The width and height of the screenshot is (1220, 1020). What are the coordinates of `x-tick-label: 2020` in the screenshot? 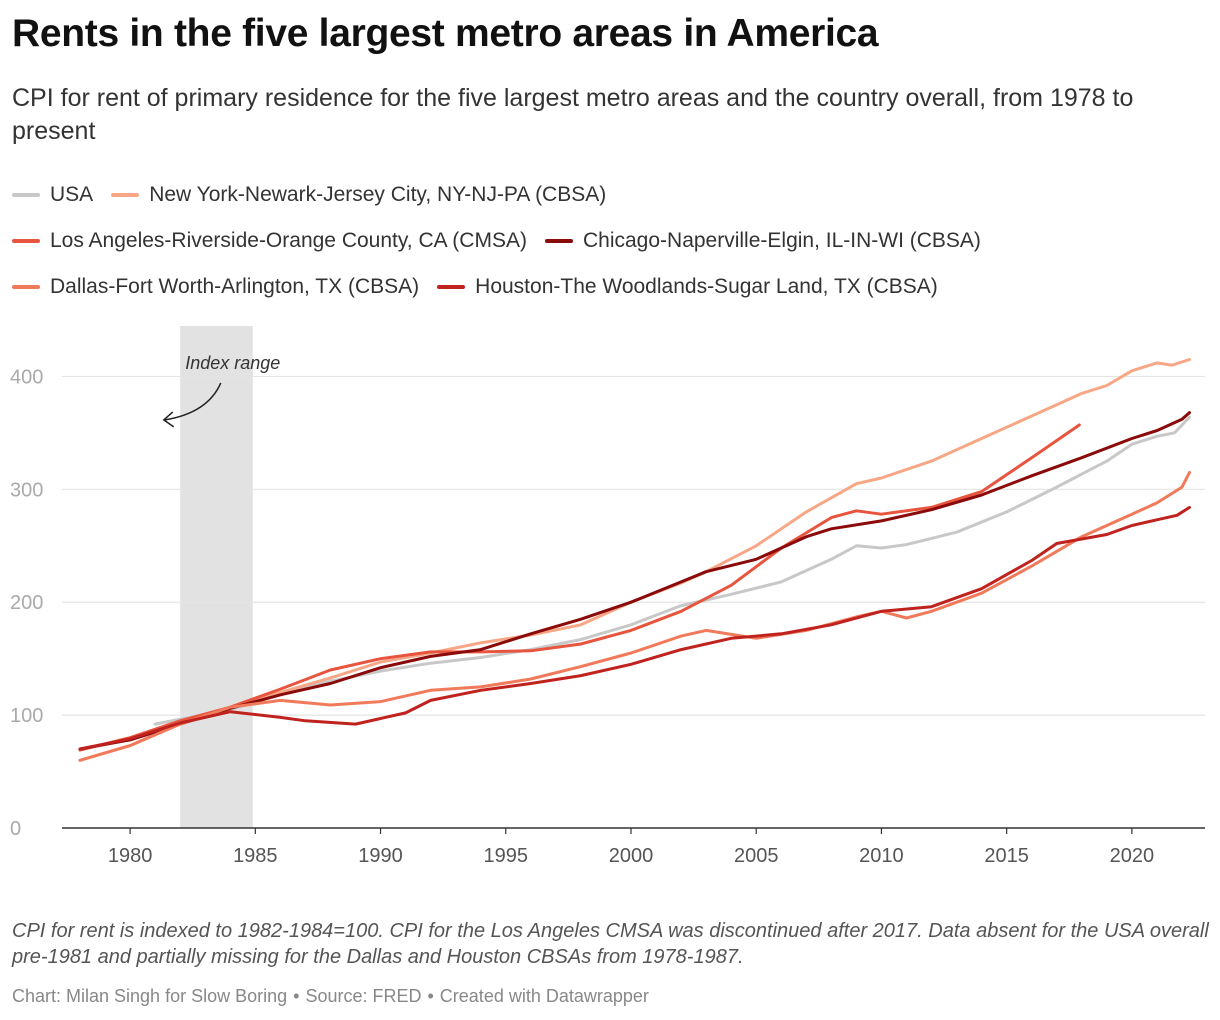 It's located at (1132, 856).